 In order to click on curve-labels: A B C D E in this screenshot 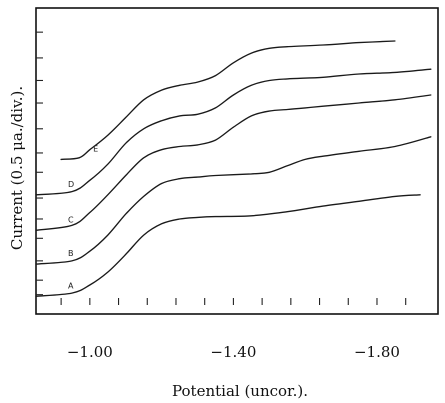, I will do `click(83, 217)`.